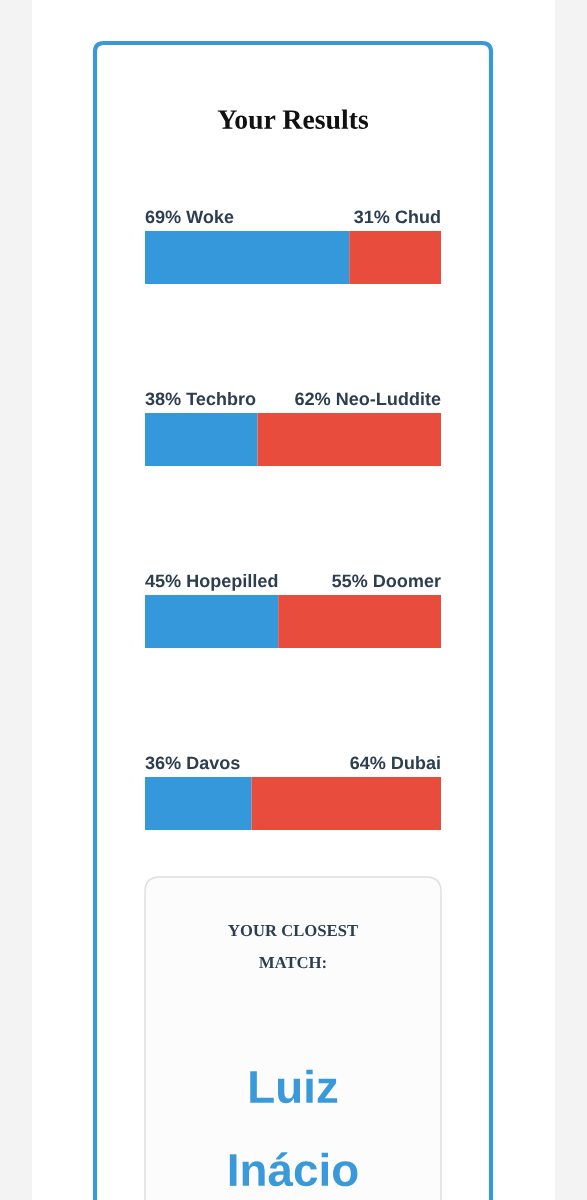  Describe the element at coordinates (395, 763) in the screenshot. I see `data-label: 64% Dubai` at that location.